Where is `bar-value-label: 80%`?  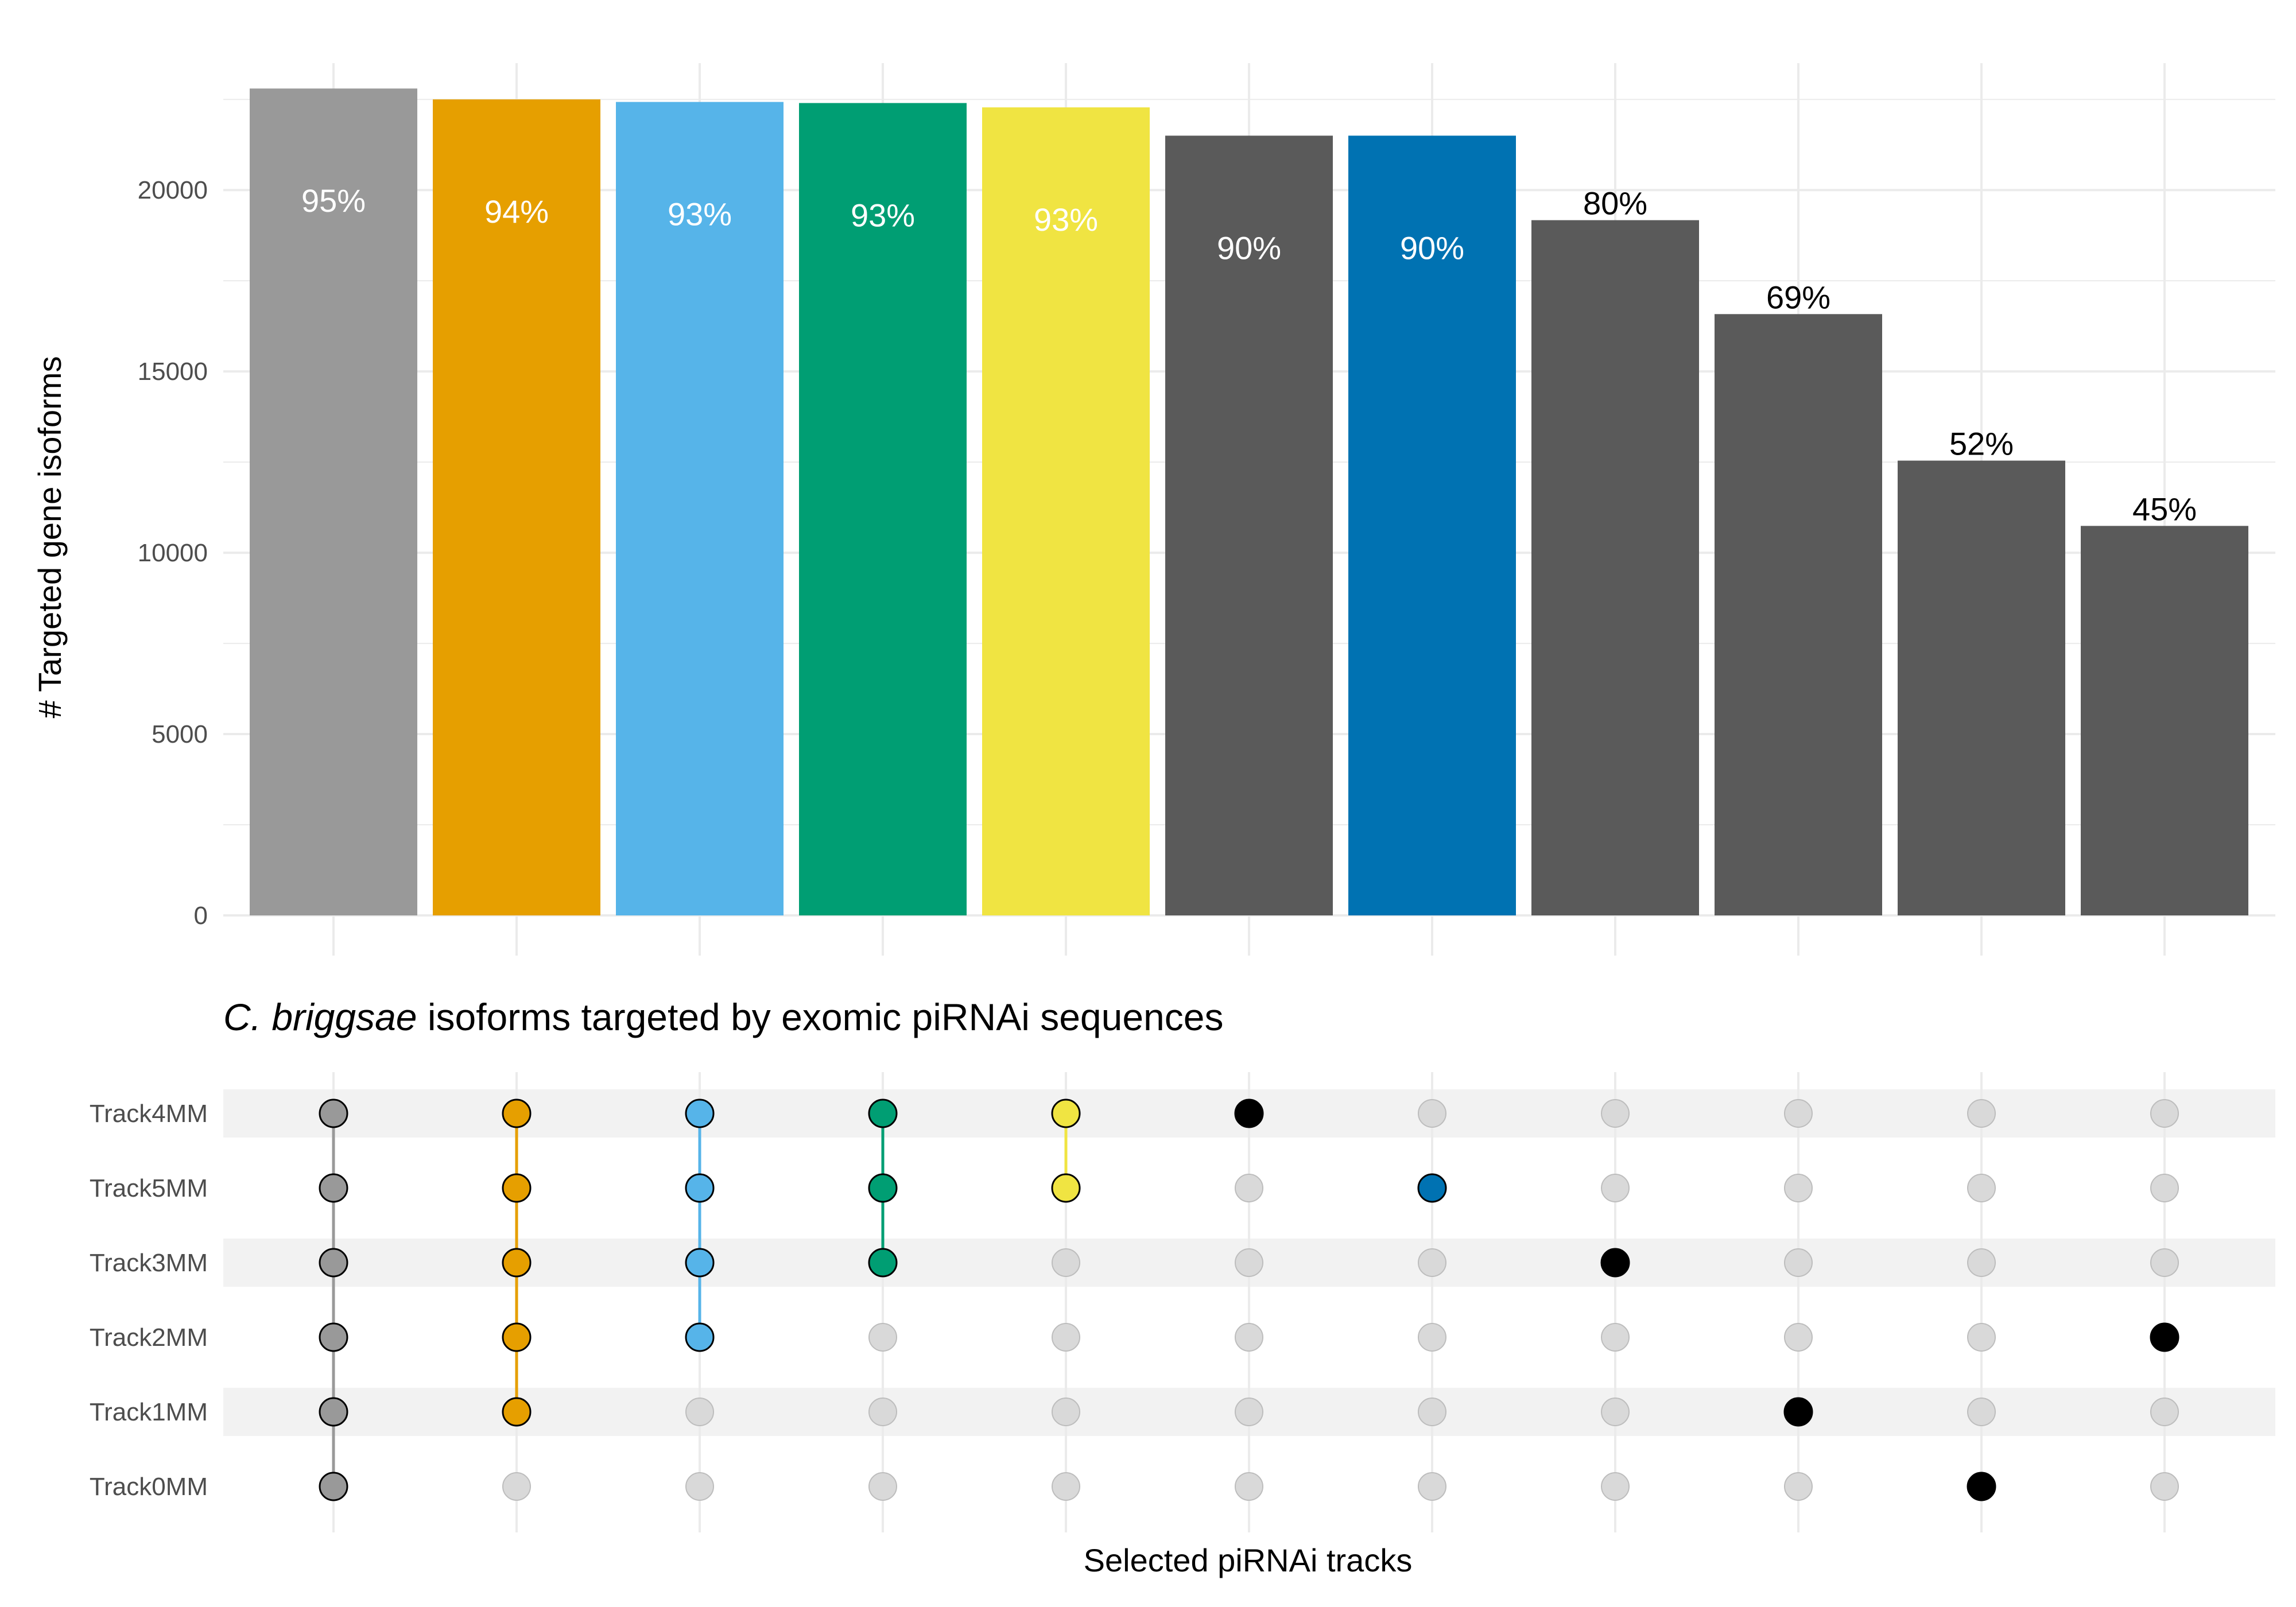 bar-value-label: 80% is located at coordinates (1615, 203).